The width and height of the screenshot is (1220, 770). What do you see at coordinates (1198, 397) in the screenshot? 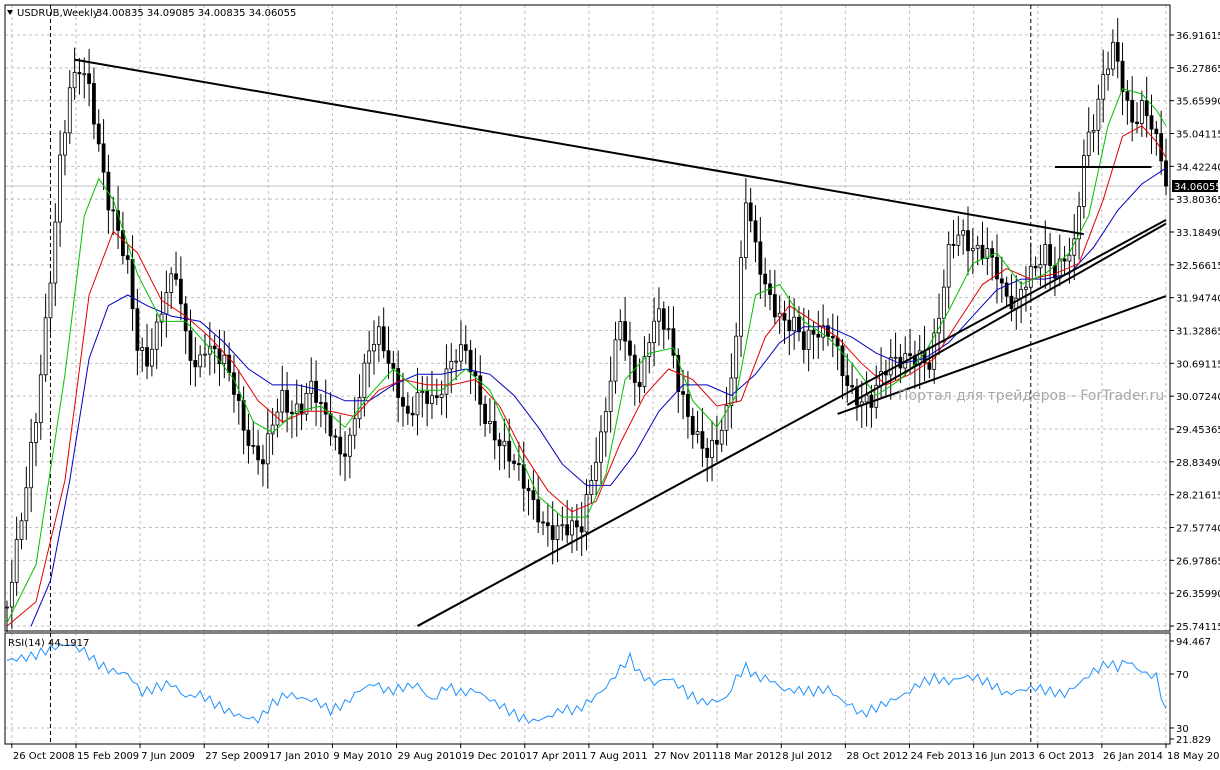
I see `price-tick-label: 30.07240` at bounding box center [1198, 397].